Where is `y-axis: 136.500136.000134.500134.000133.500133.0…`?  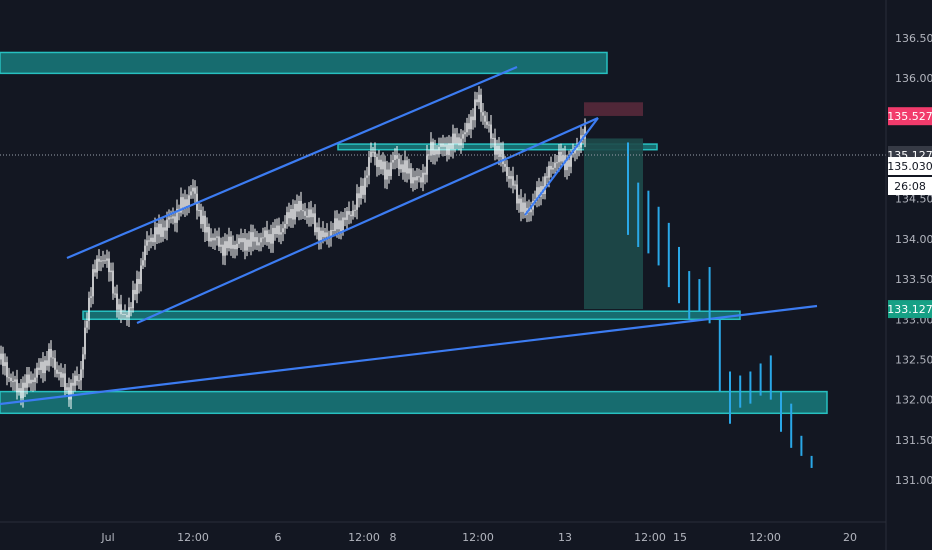
y-axis: 136.500136.000134.500134.000133.500133.0… is located at coordinates (913, 259).